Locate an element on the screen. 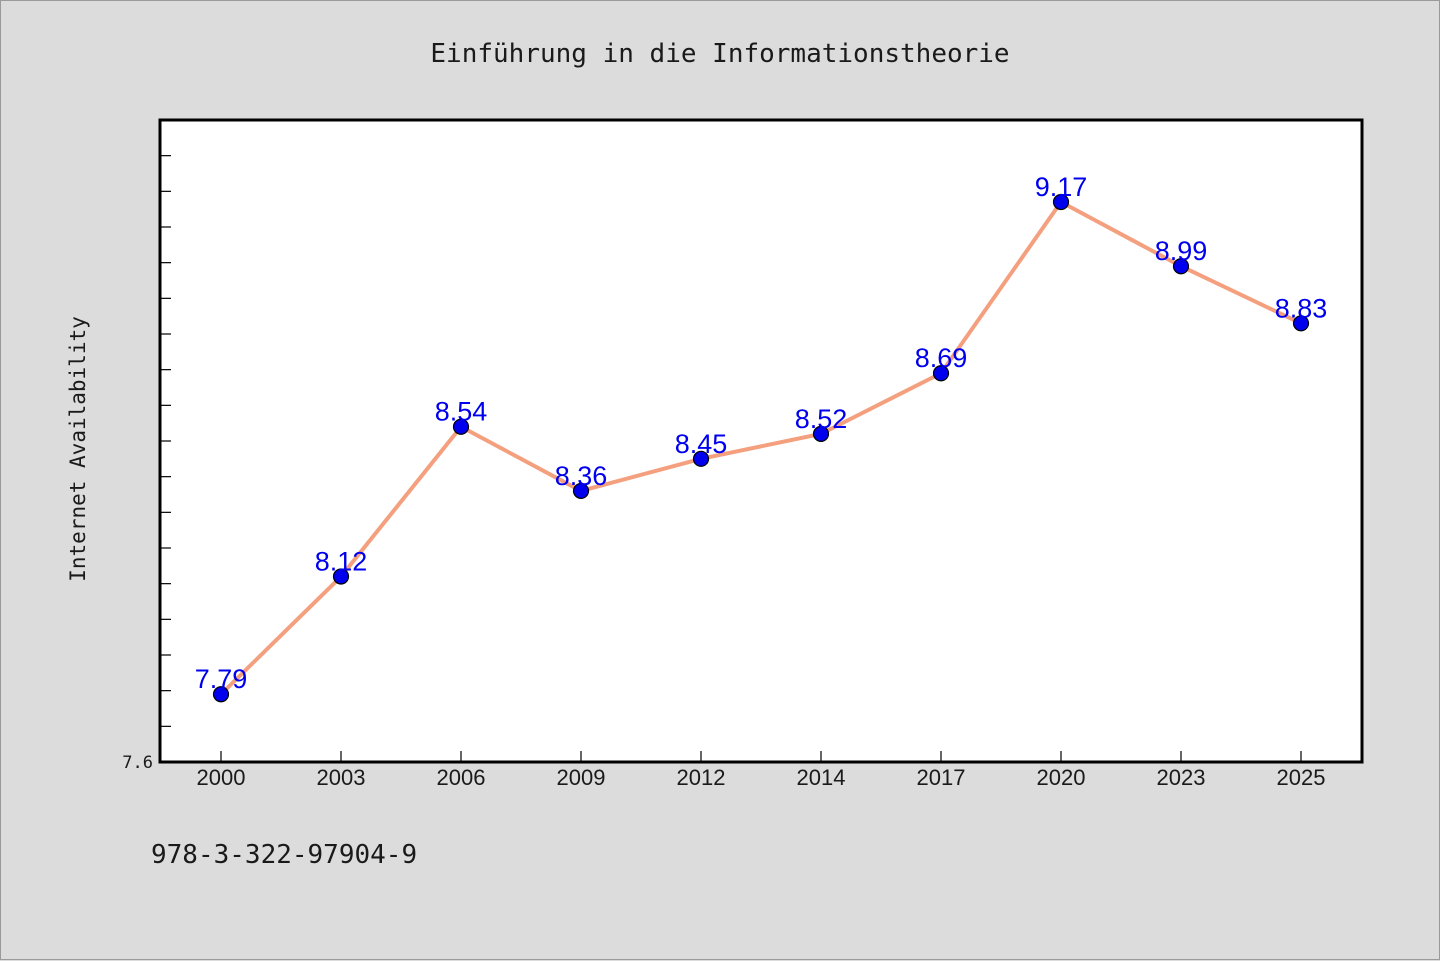  isbn-label: 978-3-322-97904-9 is located at coordinates (284, 855).